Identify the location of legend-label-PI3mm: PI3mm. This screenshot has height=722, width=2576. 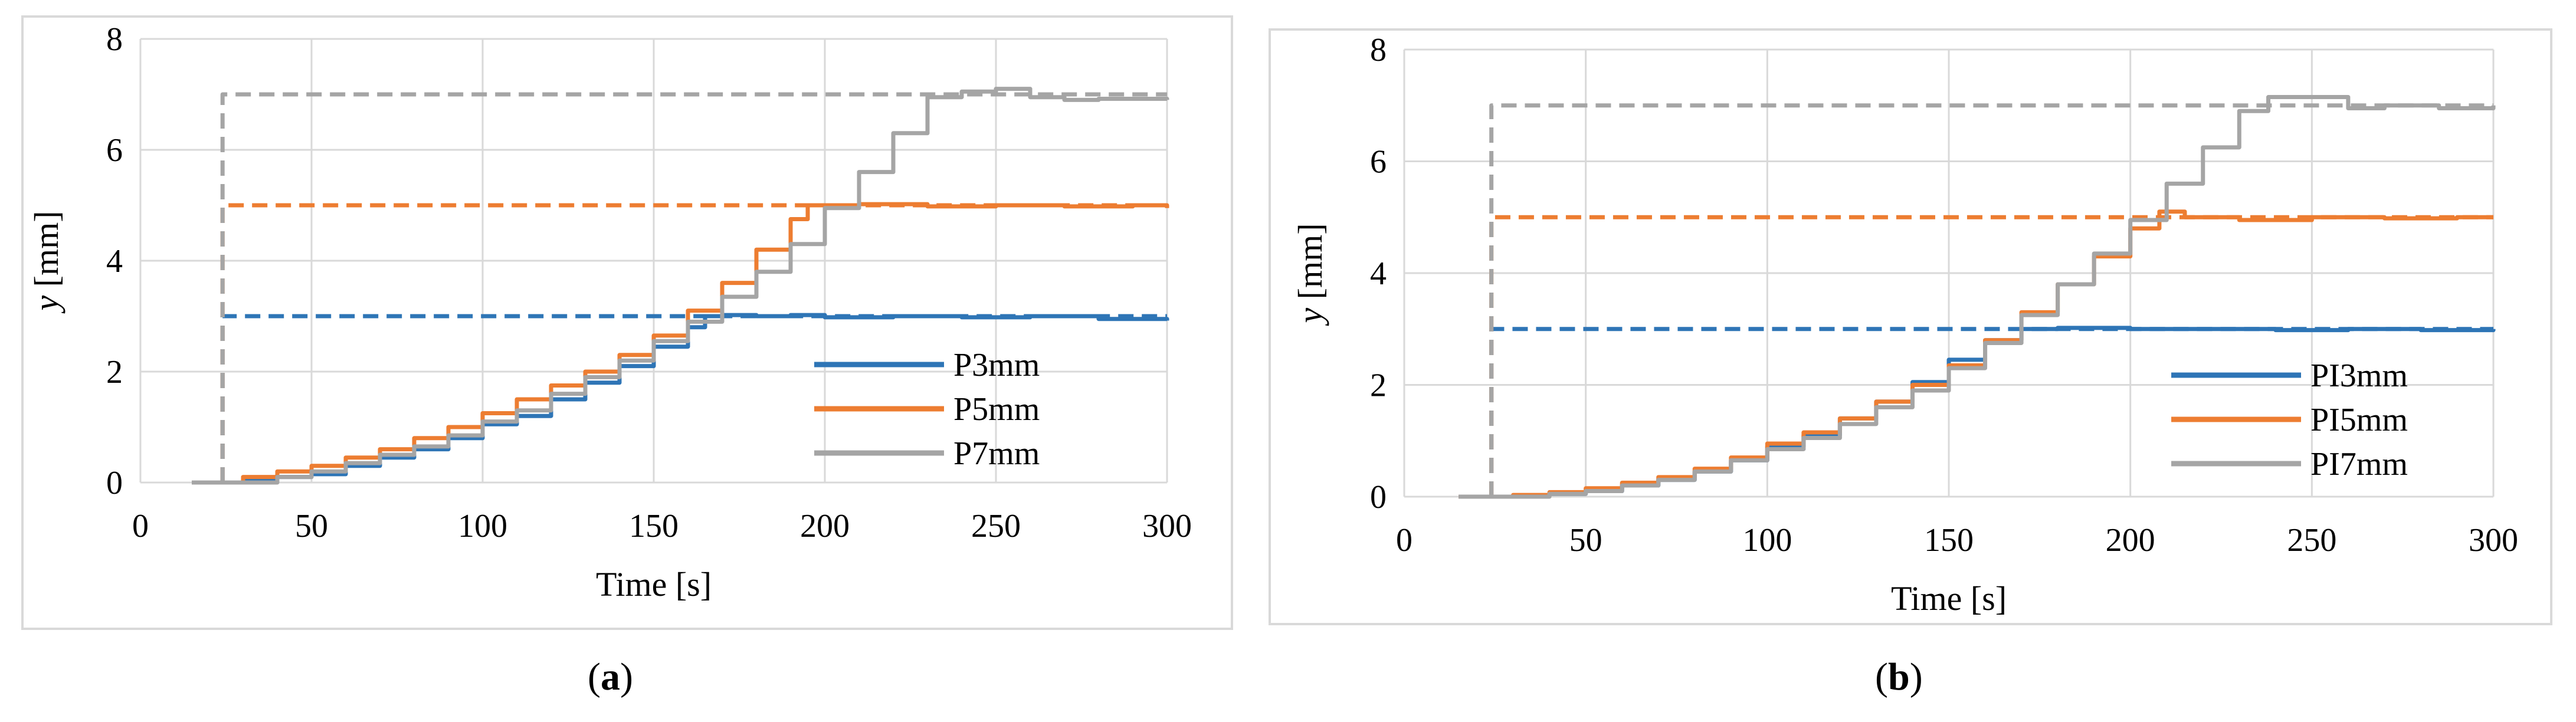
(2359, 375).